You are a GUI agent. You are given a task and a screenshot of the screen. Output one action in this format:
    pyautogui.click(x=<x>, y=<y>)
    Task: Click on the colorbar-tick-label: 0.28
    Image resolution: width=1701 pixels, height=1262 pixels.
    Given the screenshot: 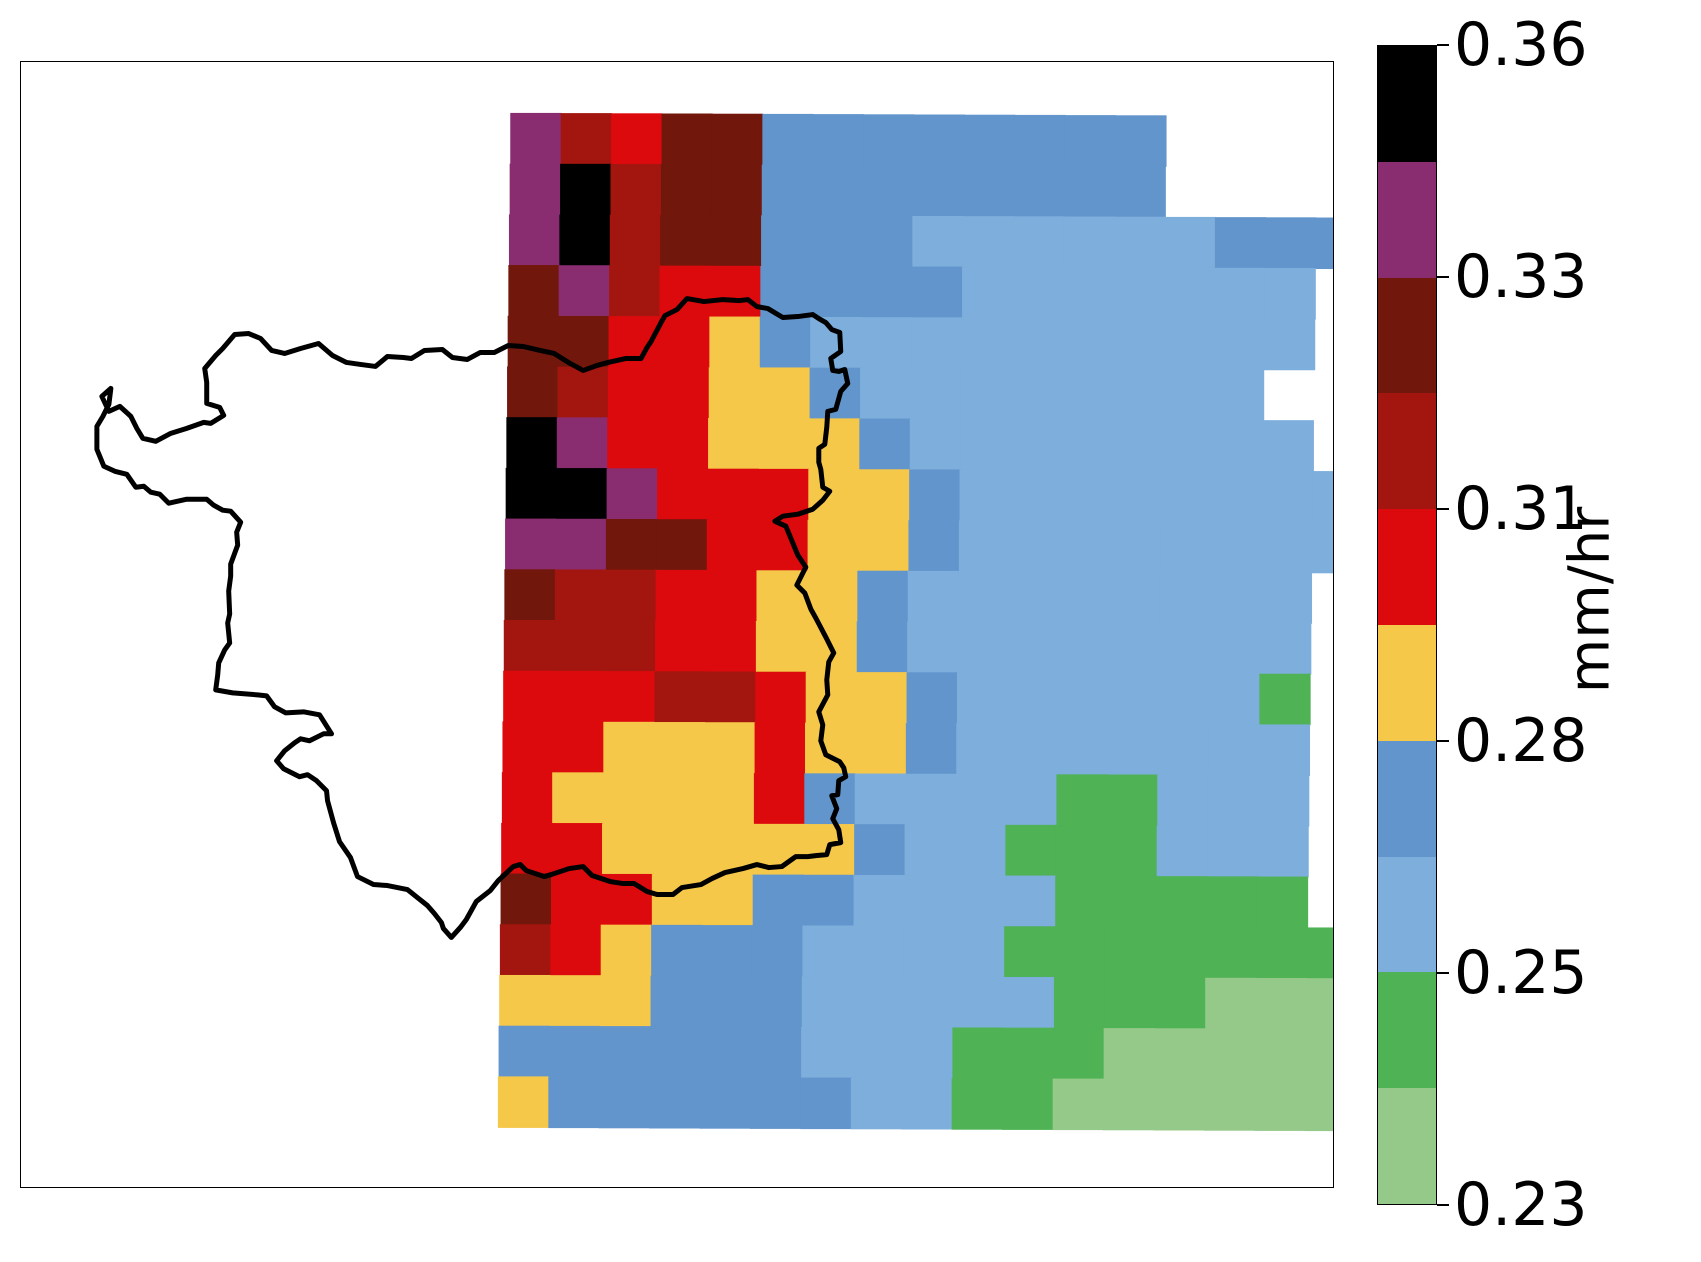 What is the action you would take?
    pyautogui.click(x=1521, y=741)
    